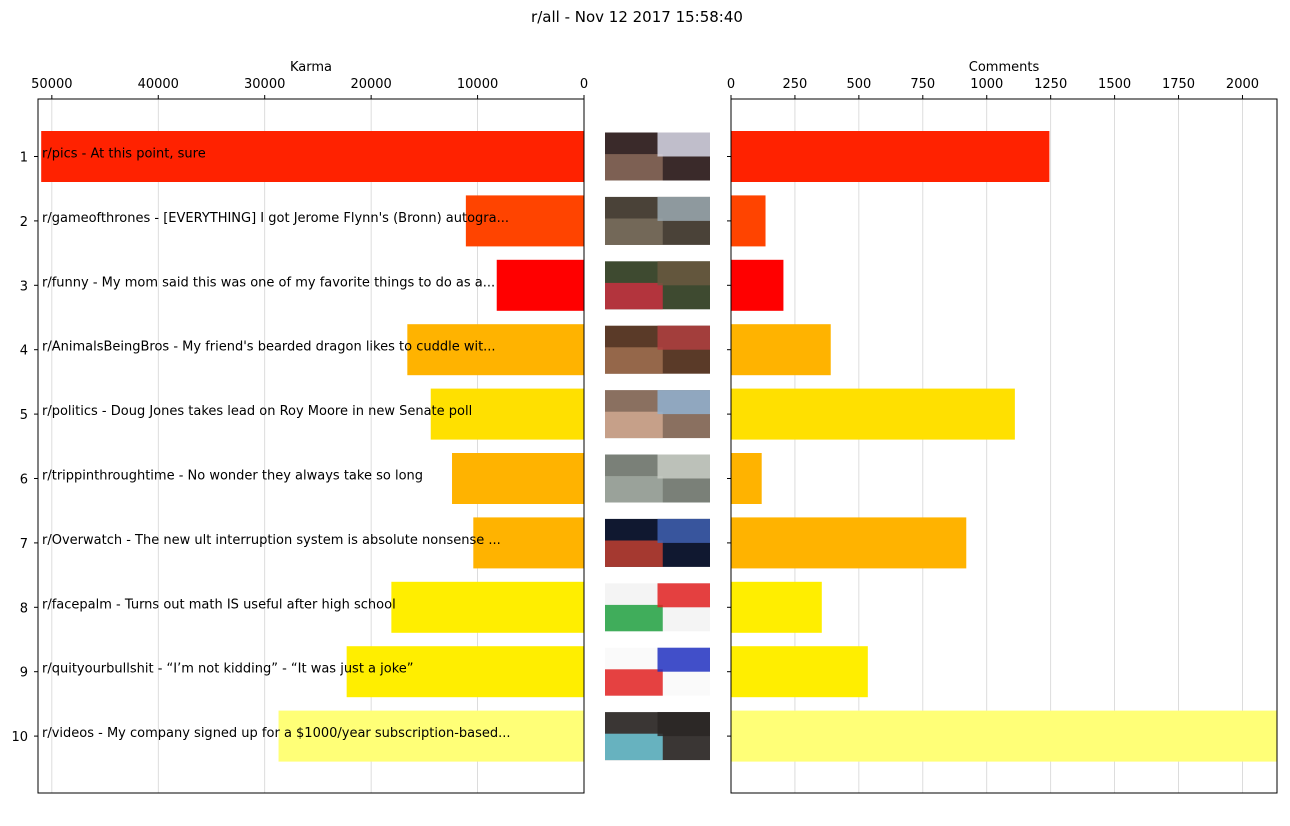 The width and height of the screenshot is (1290, 826). I want to click on karma-tick-label: 10000, so click(477, 84).